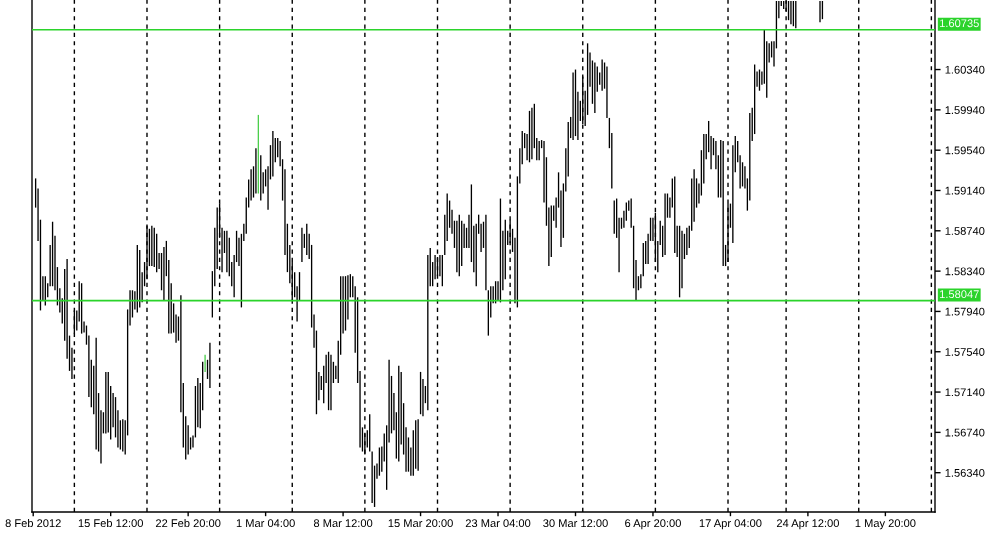  What do you see at coordinates (188, 523) in the screenshot?
I see `x-tick-label: 22 Feb 20:00` at bounding box center [188, 523].